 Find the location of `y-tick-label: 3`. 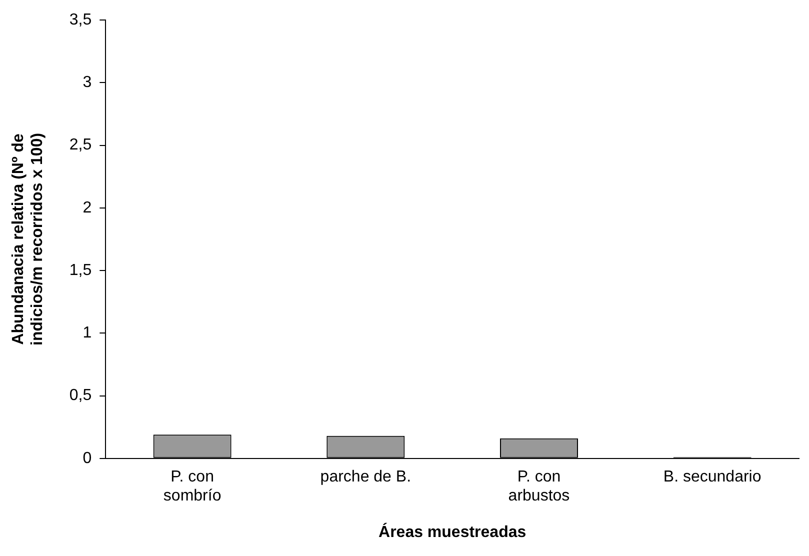

y-tick-label: 3 is located at coordinates (87, 83).